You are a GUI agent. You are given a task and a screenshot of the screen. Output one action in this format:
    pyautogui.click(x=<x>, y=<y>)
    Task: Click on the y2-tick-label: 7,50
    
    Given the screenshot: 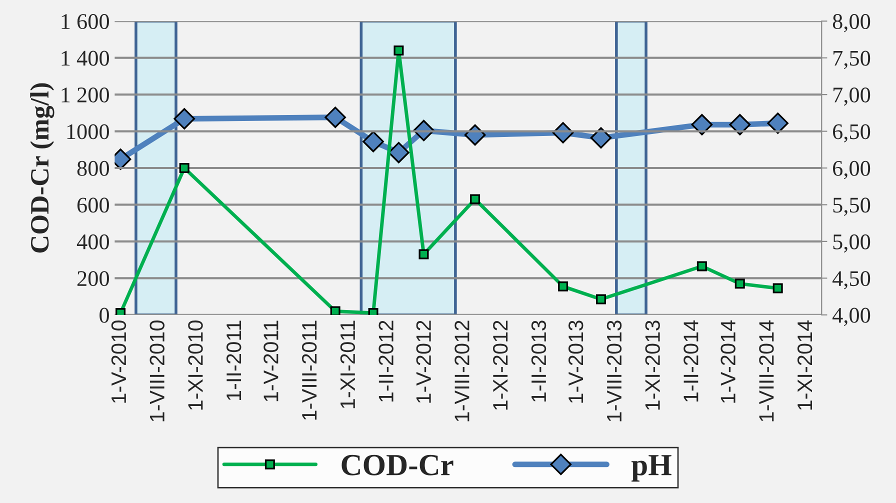 What is the action you would take?
    pyautogui.click(x=852, y=59)
    